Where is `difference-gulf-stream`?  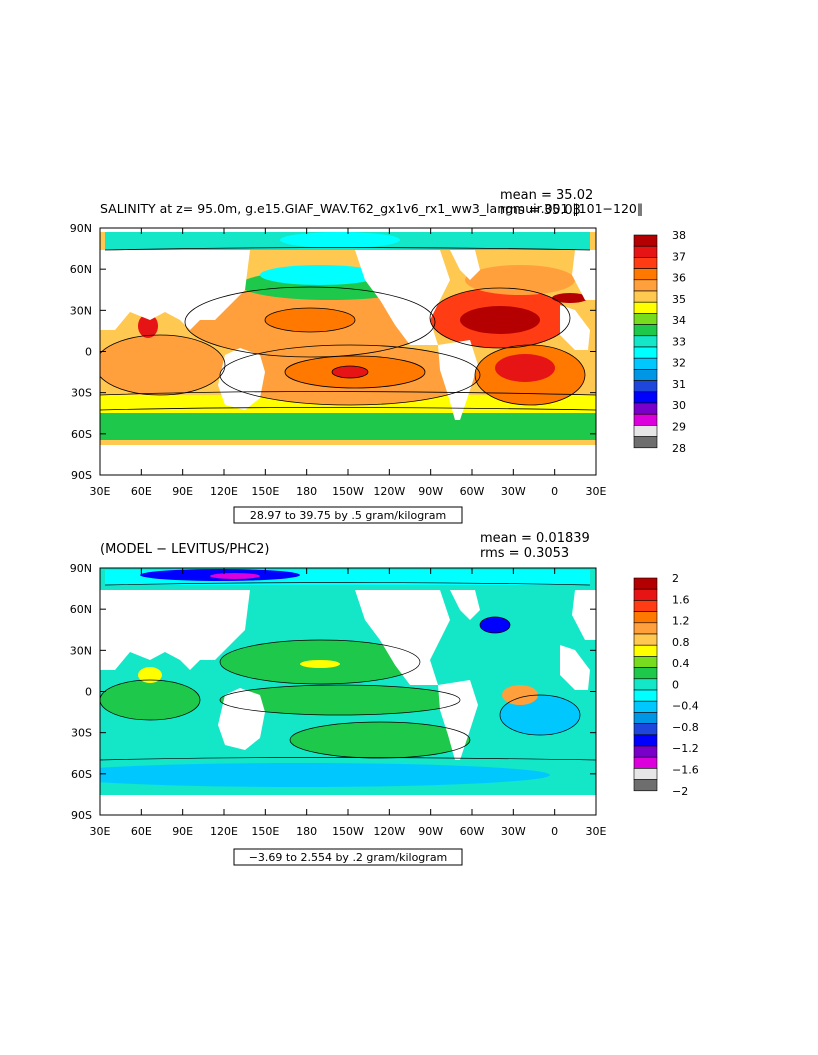
difference-gulf-stream is located at coordinates (495, 625).